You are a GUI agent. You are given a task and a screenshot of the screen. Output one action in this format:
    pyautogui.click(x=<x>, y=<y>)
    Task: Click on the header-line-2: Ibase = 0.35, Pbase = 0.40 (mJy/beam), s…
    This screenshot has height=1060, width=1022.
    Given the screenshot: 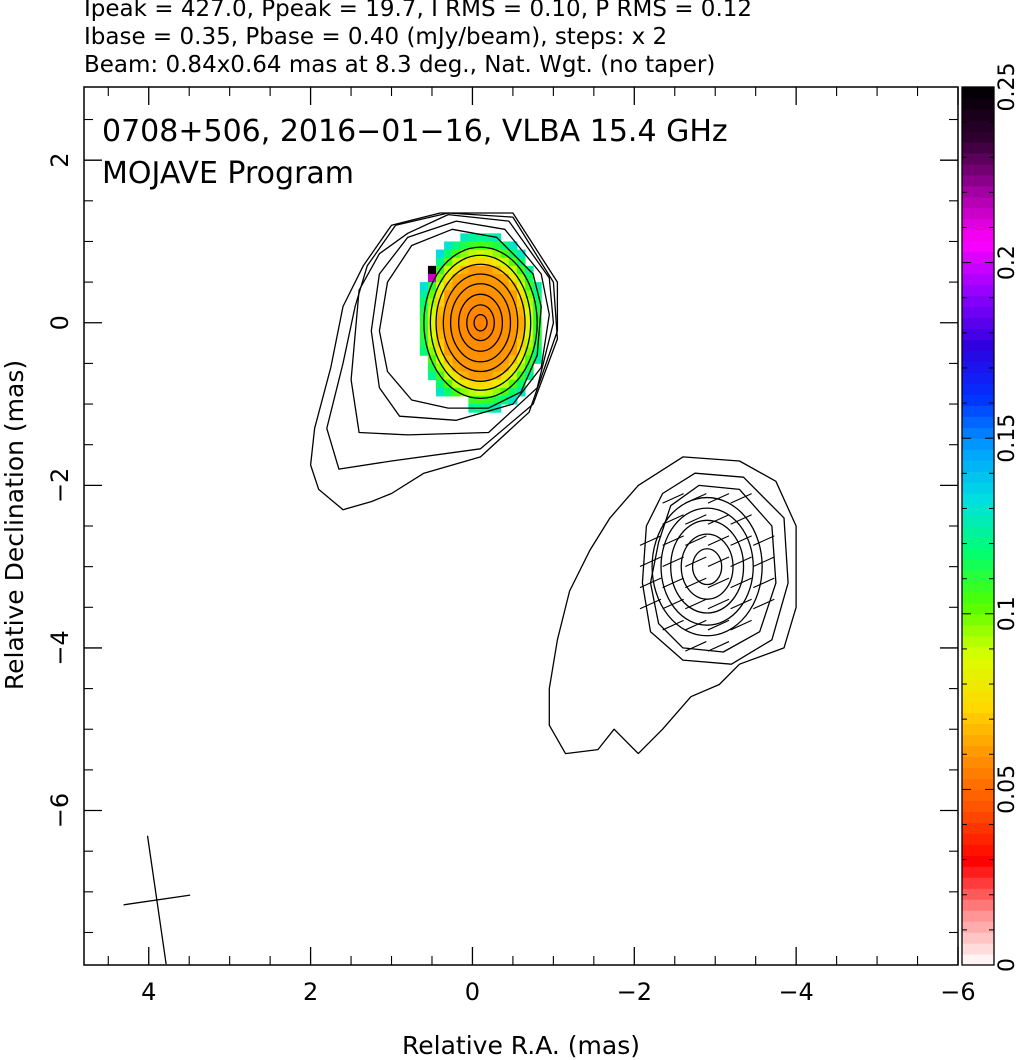 What is the action you would take?
    pyautogui.click(x=376, y=37)
    